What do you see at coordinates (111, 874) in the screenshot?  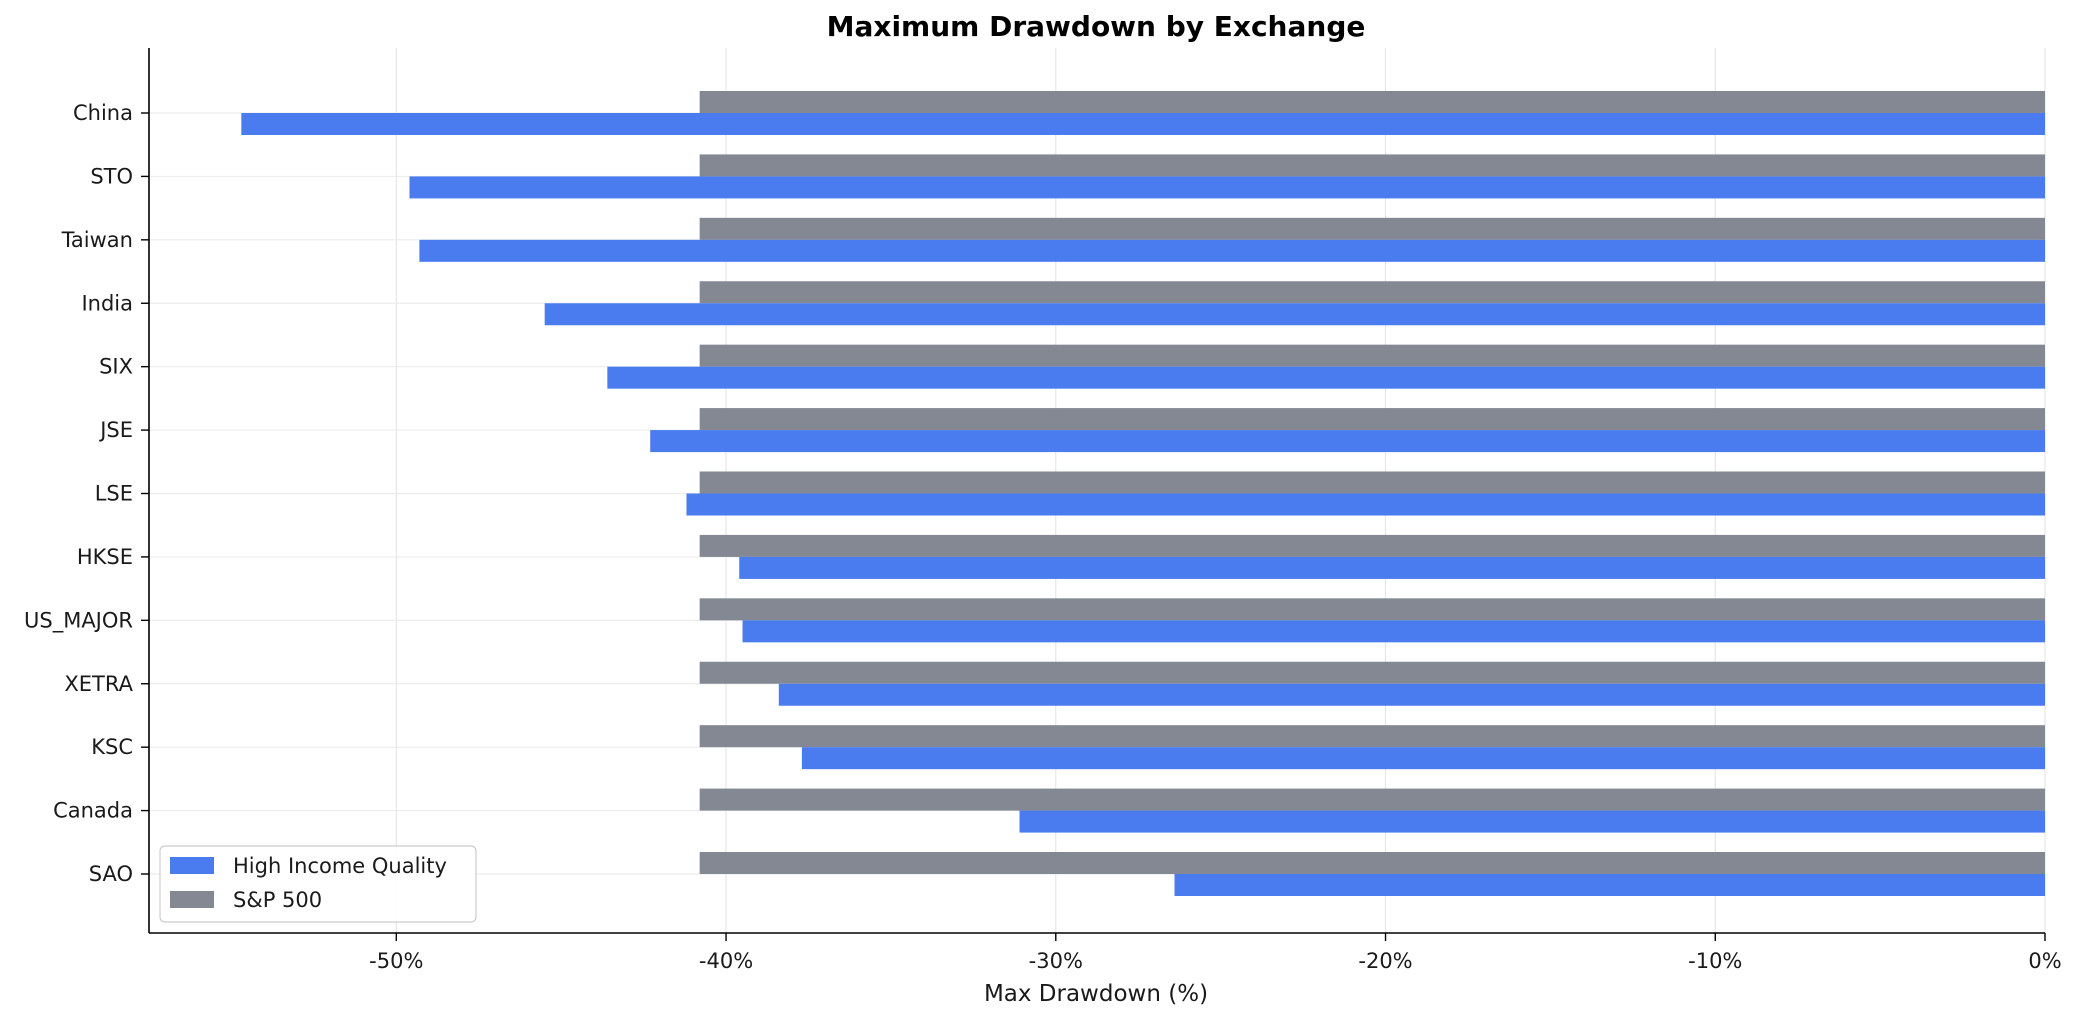 I see `y-tick-label: SAO` at bounding box center [111, 874].